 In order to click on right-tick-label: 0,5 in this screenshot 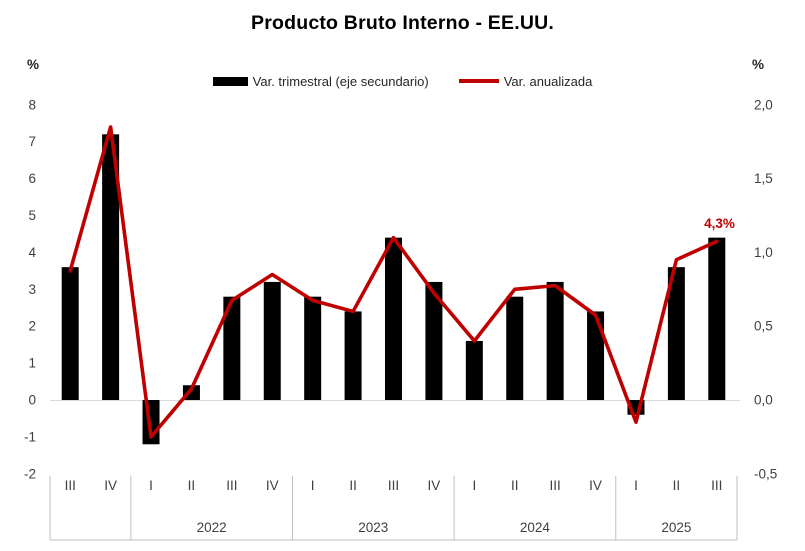, I will do `click(763, 326)`.